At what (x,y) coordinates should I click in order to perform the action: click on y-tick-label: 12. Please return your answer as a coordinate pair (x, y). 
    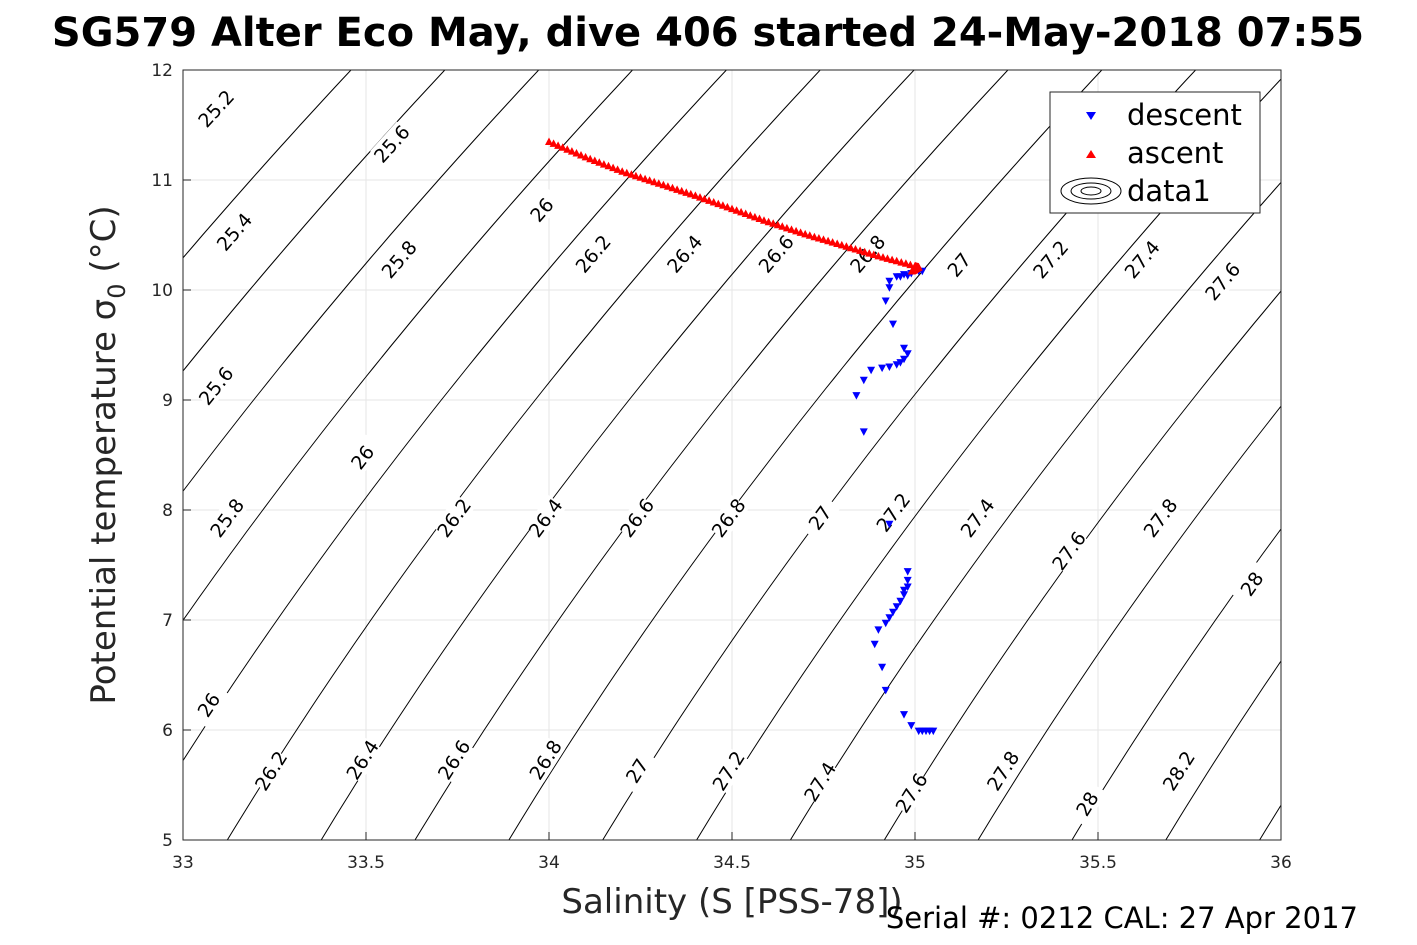
    Looking at the image, I should click on (162, 71).